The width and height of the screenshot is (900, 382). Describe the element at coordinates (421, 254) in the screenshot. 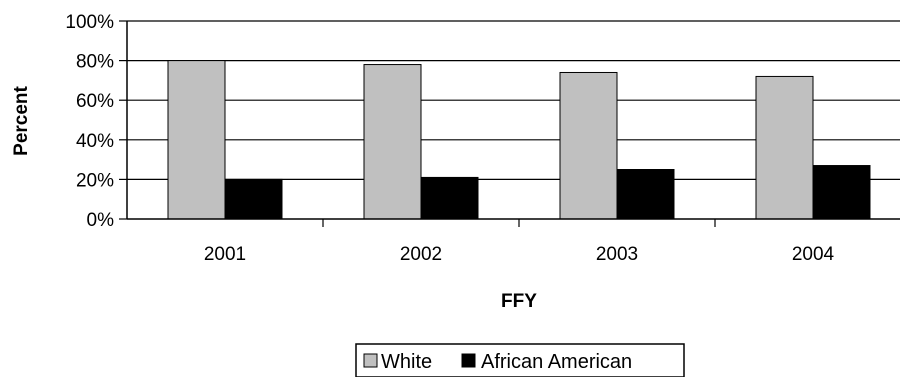

I see `x-tick-label: 2002` at that location.